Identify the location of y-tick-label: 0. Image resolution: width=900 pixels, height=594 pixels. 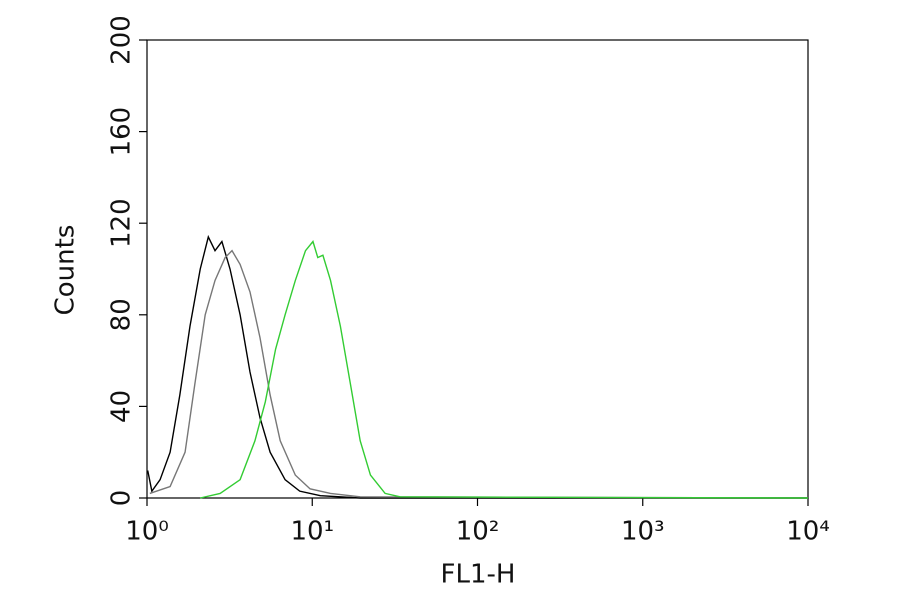
(122, 498).